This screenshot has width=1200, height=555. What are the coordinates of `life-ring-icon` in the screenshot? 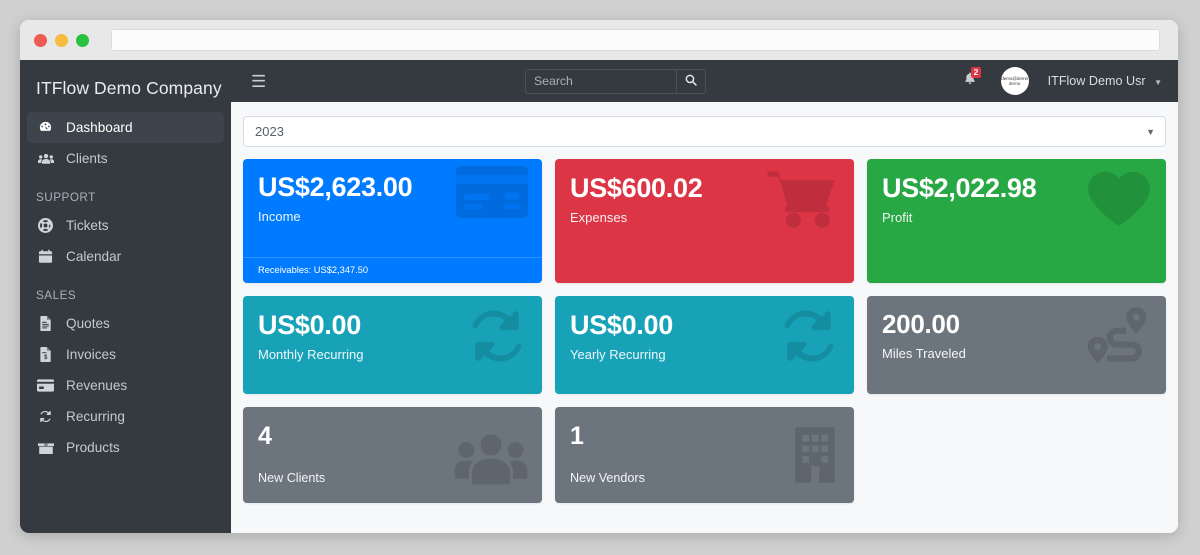 It's located at (45, 225).